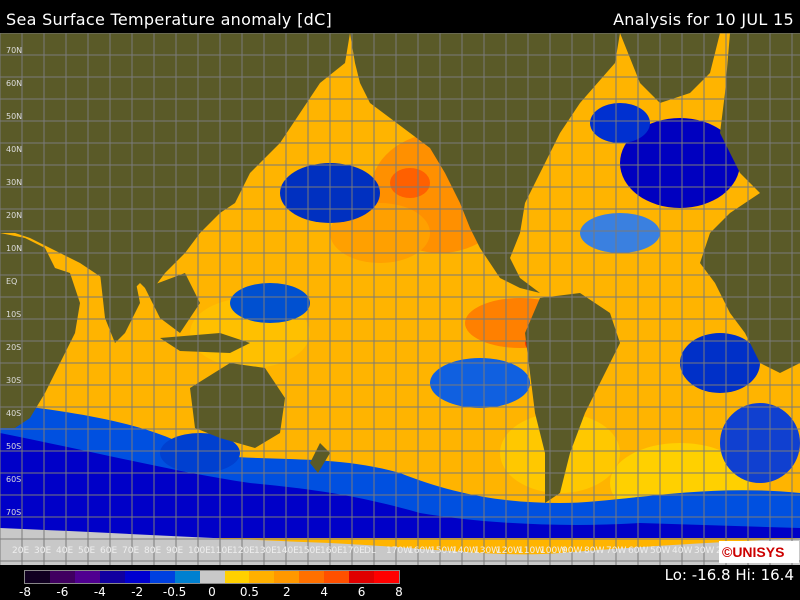  What do you see at coordinates (660, 551) in the screenshot?
I see `lon-label: 50W` at bounding box center [660, 551].